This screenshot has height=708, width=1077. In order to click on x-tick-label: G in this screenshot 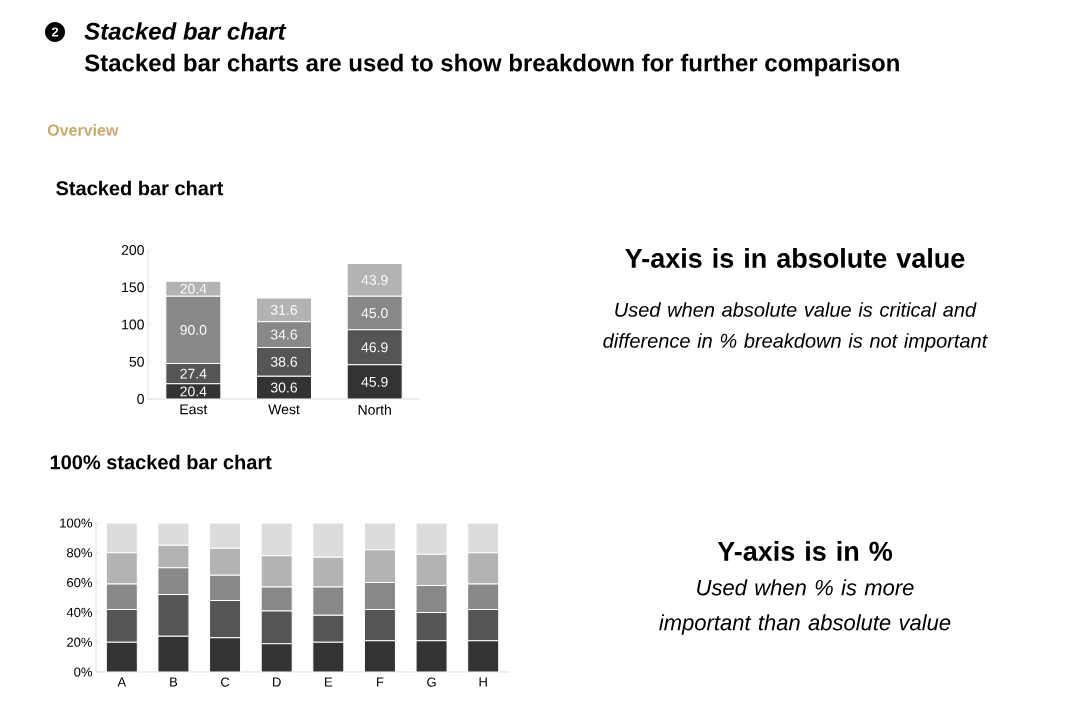, I will do `click(431, 682)`.